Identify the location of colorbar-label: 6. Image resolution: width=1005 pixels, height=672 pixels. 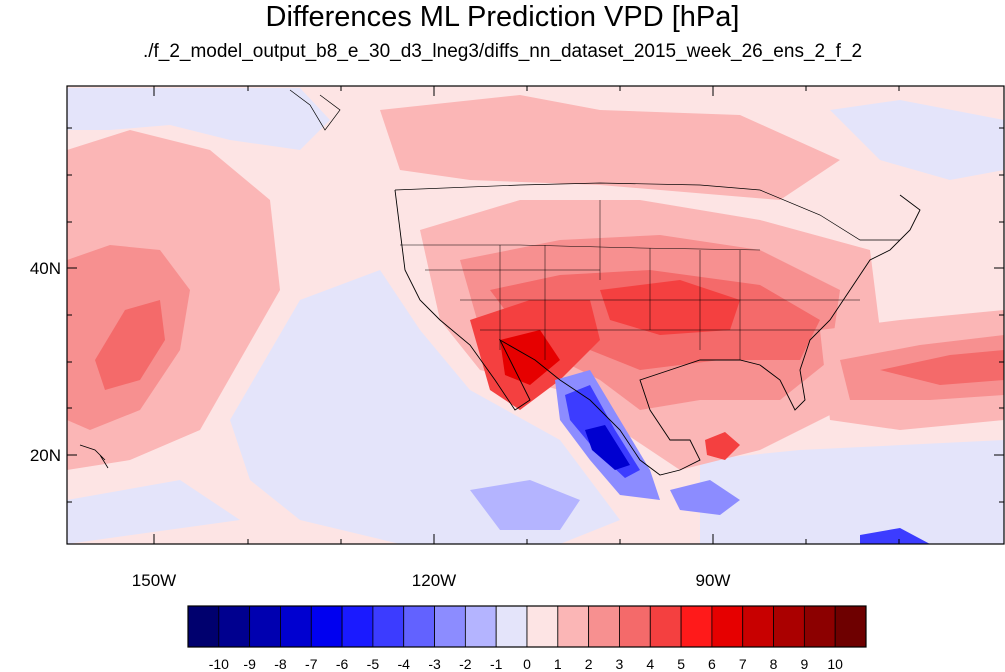
(712, 664).